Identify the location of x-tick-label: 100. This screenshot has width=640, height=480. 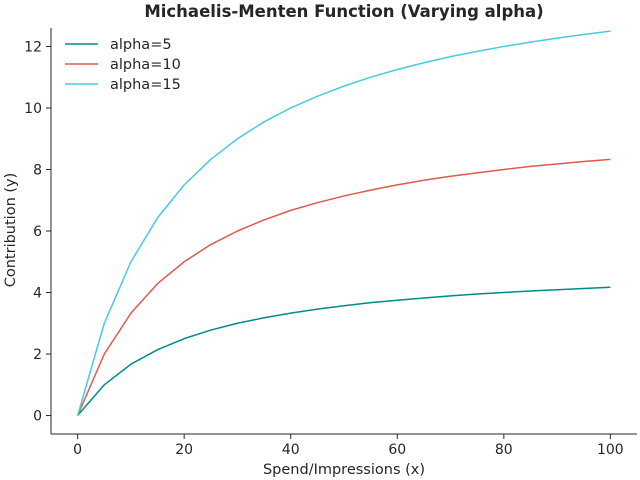
(610, 450).